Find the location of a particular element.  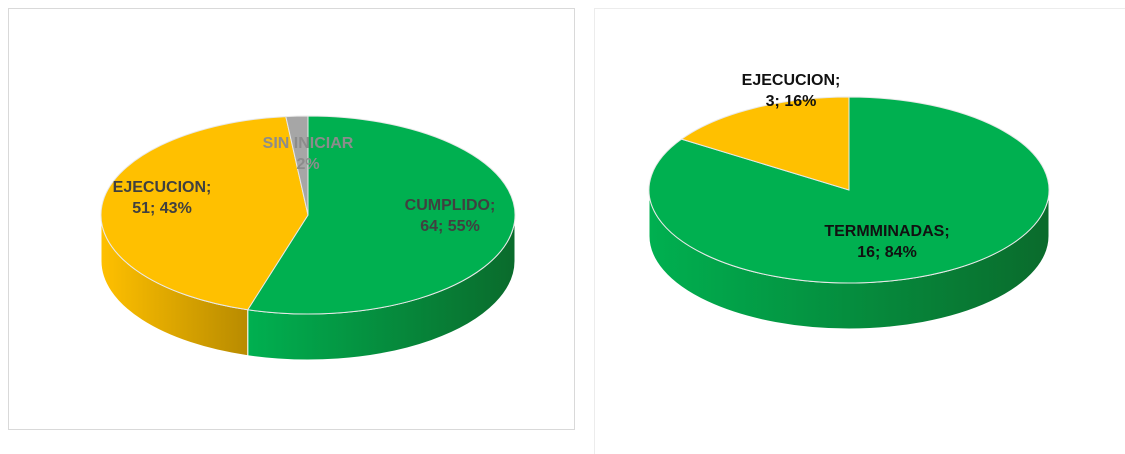

pie-slice-sin-iniciar is located at coordinates (297, 165).